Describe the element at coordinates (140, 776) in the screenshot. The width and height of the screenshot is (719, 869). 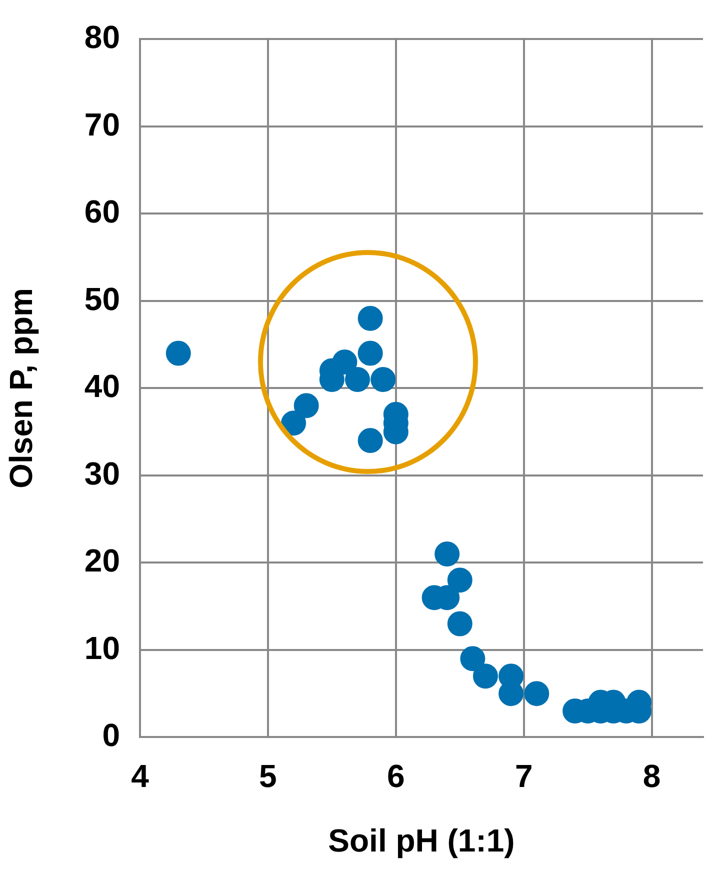
I see `x-tick-label: 4` at that location.